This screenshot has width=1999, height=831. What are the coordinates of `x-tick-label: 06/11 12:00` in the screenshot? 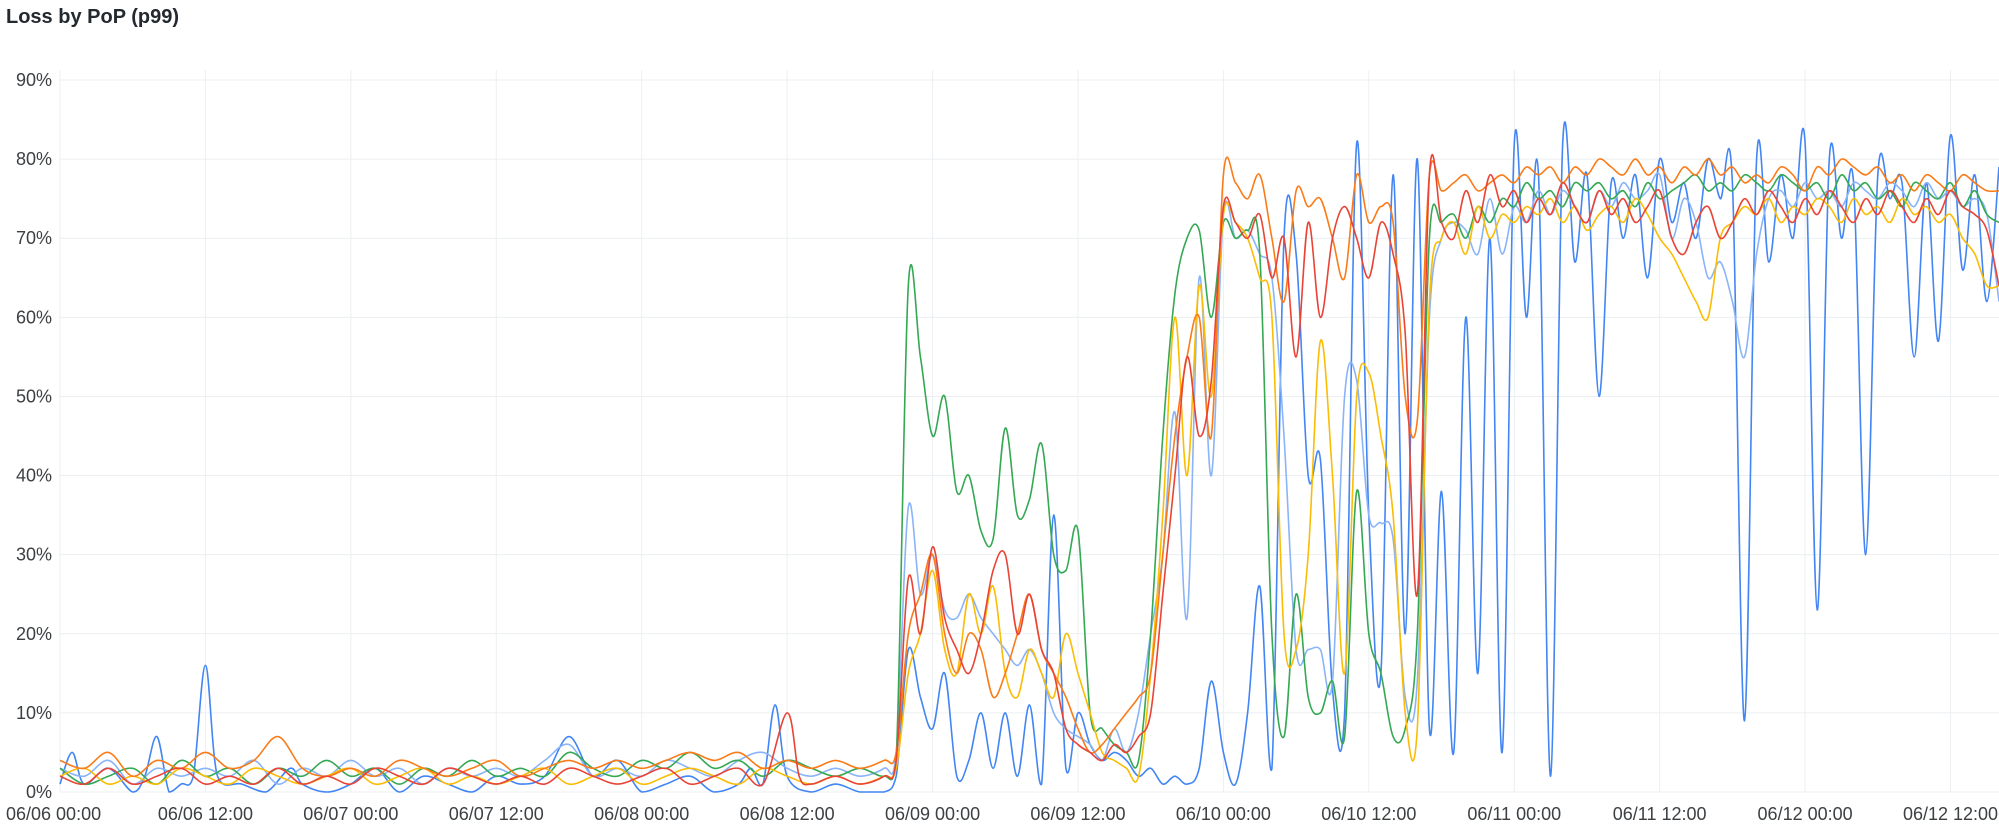 It's located at (1660, 814).